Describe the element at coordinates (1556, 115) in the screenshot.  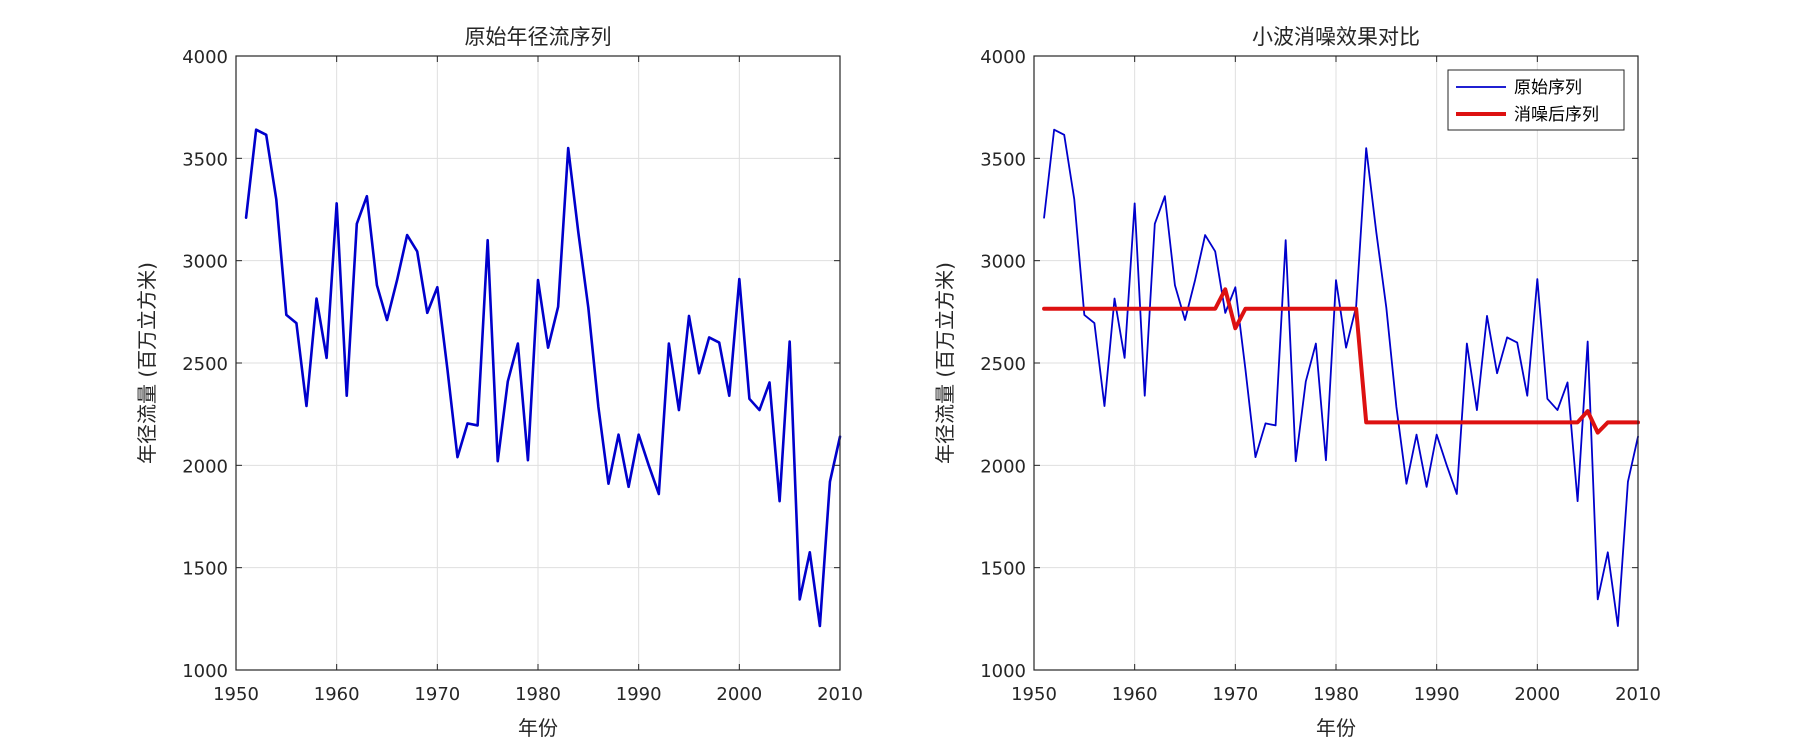
I see `legend-label-denoised: 消噪后序列` at that location.